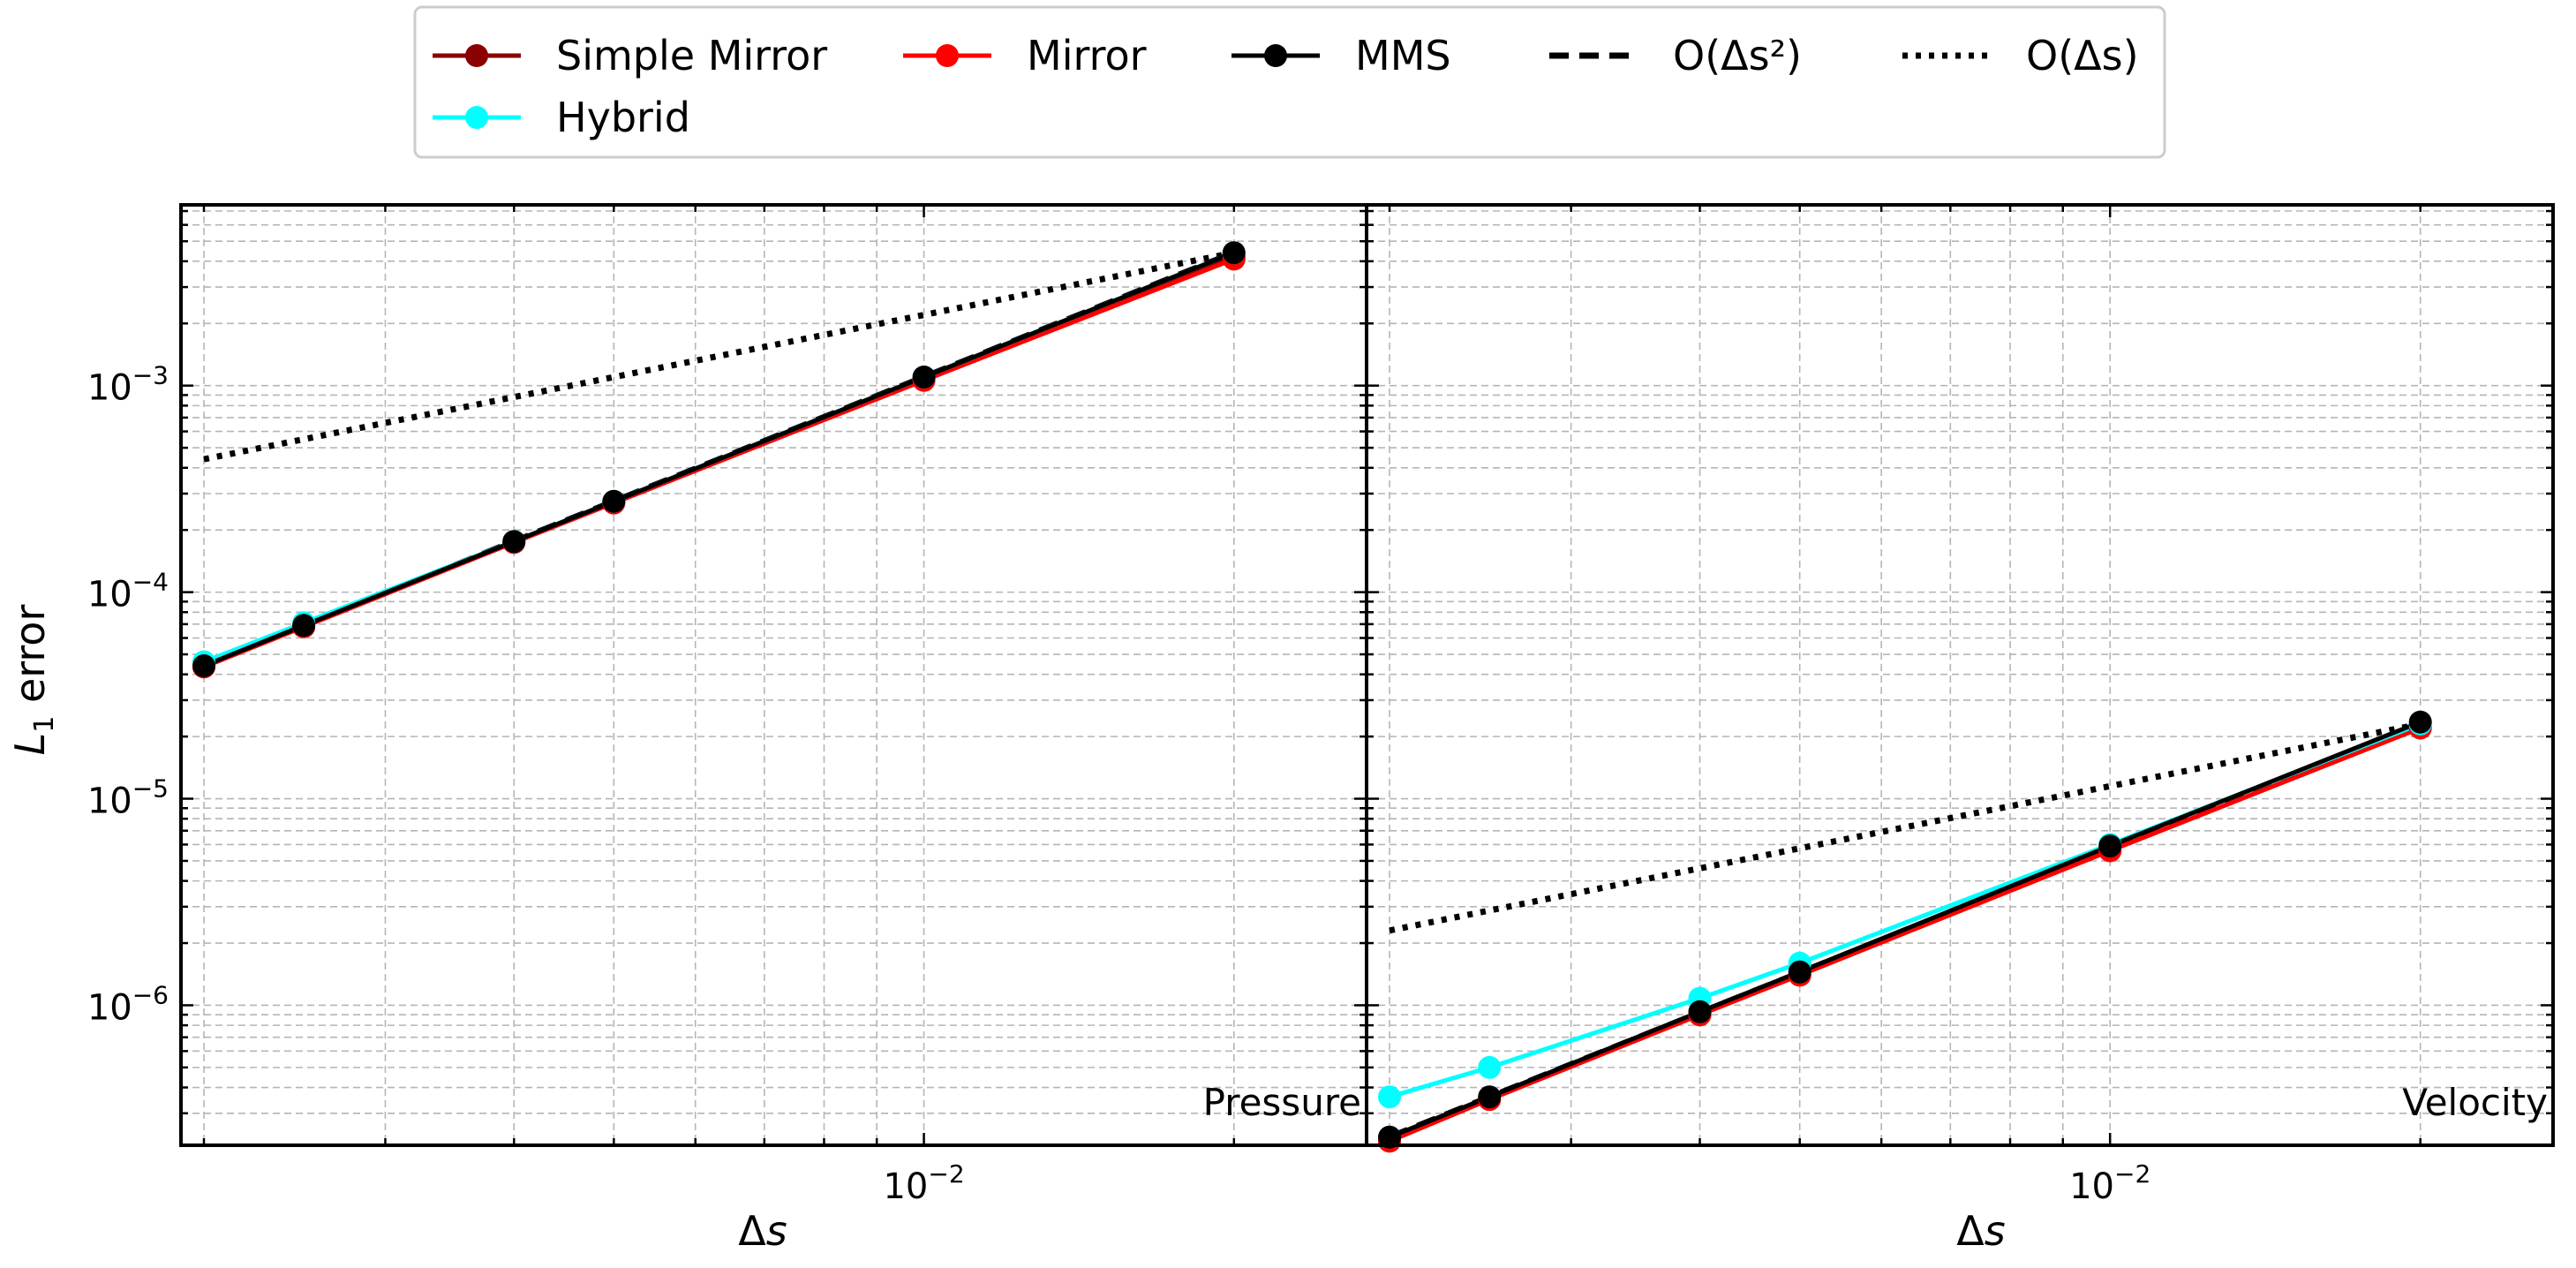 This screenshot has height=1268, width=2576. I want to click on y-axis-label: L1 error, so click(33, 680).